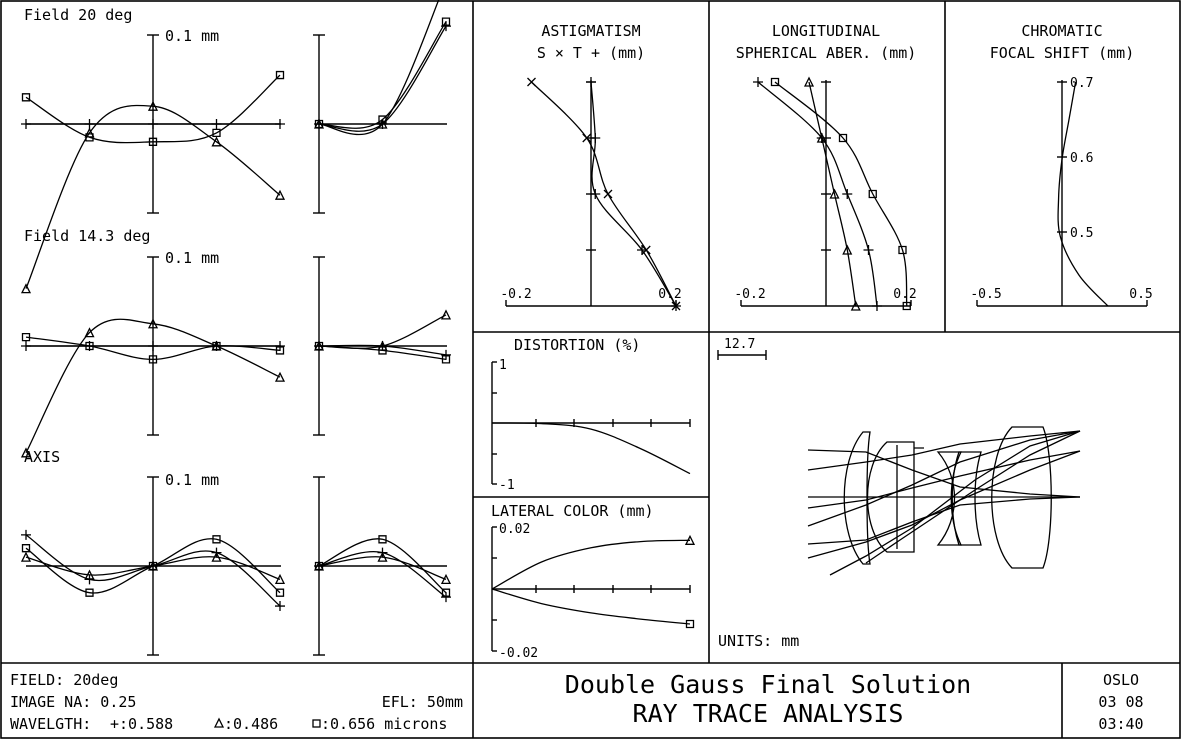  I want to click on fan-0-marker-0.486-4, so click(280, 194).